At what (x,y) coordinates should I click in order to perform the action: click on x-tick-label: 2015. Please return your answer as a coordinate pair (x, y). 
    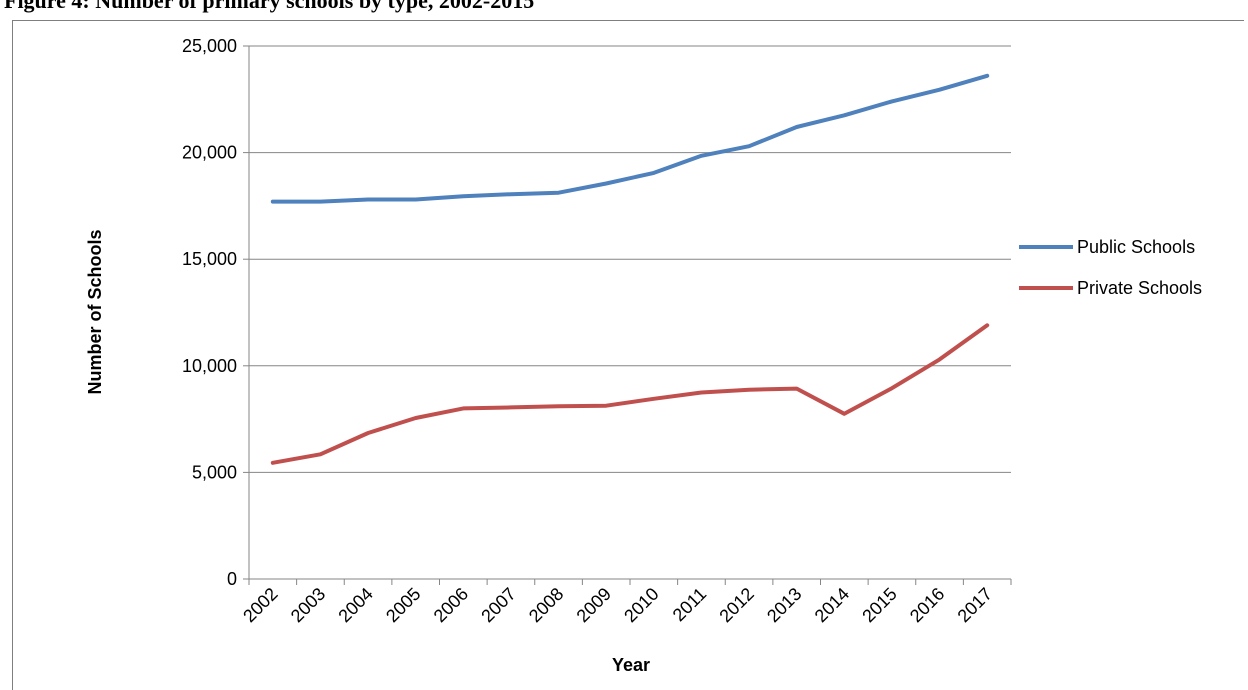
    Looking at the image, I should click on (879, 605).